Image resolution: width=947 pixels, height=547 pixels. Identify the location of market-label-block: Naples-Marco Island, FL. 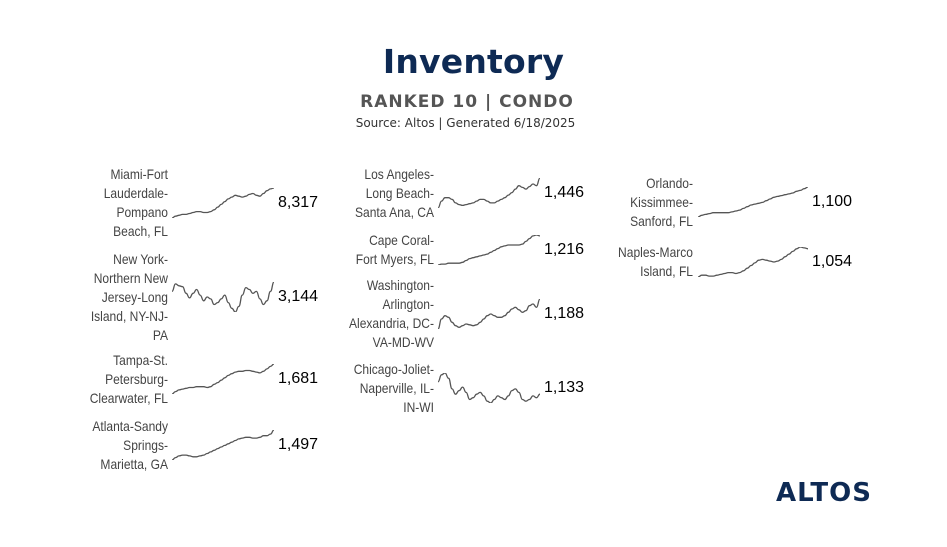
(366, 262).